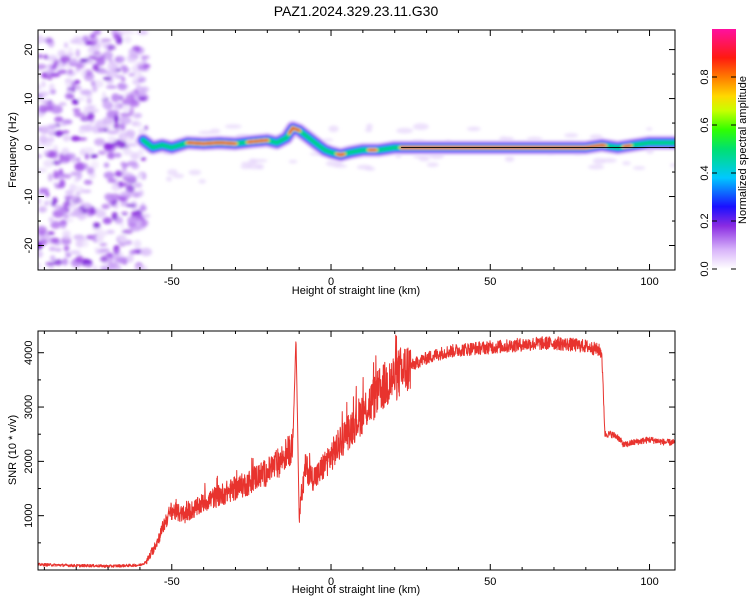 This screenshot has height=600, width=750. Describe the element at coordinates (705, 268) in the screenshot. I see `colorbar-tick-label: 0.0` at that location.